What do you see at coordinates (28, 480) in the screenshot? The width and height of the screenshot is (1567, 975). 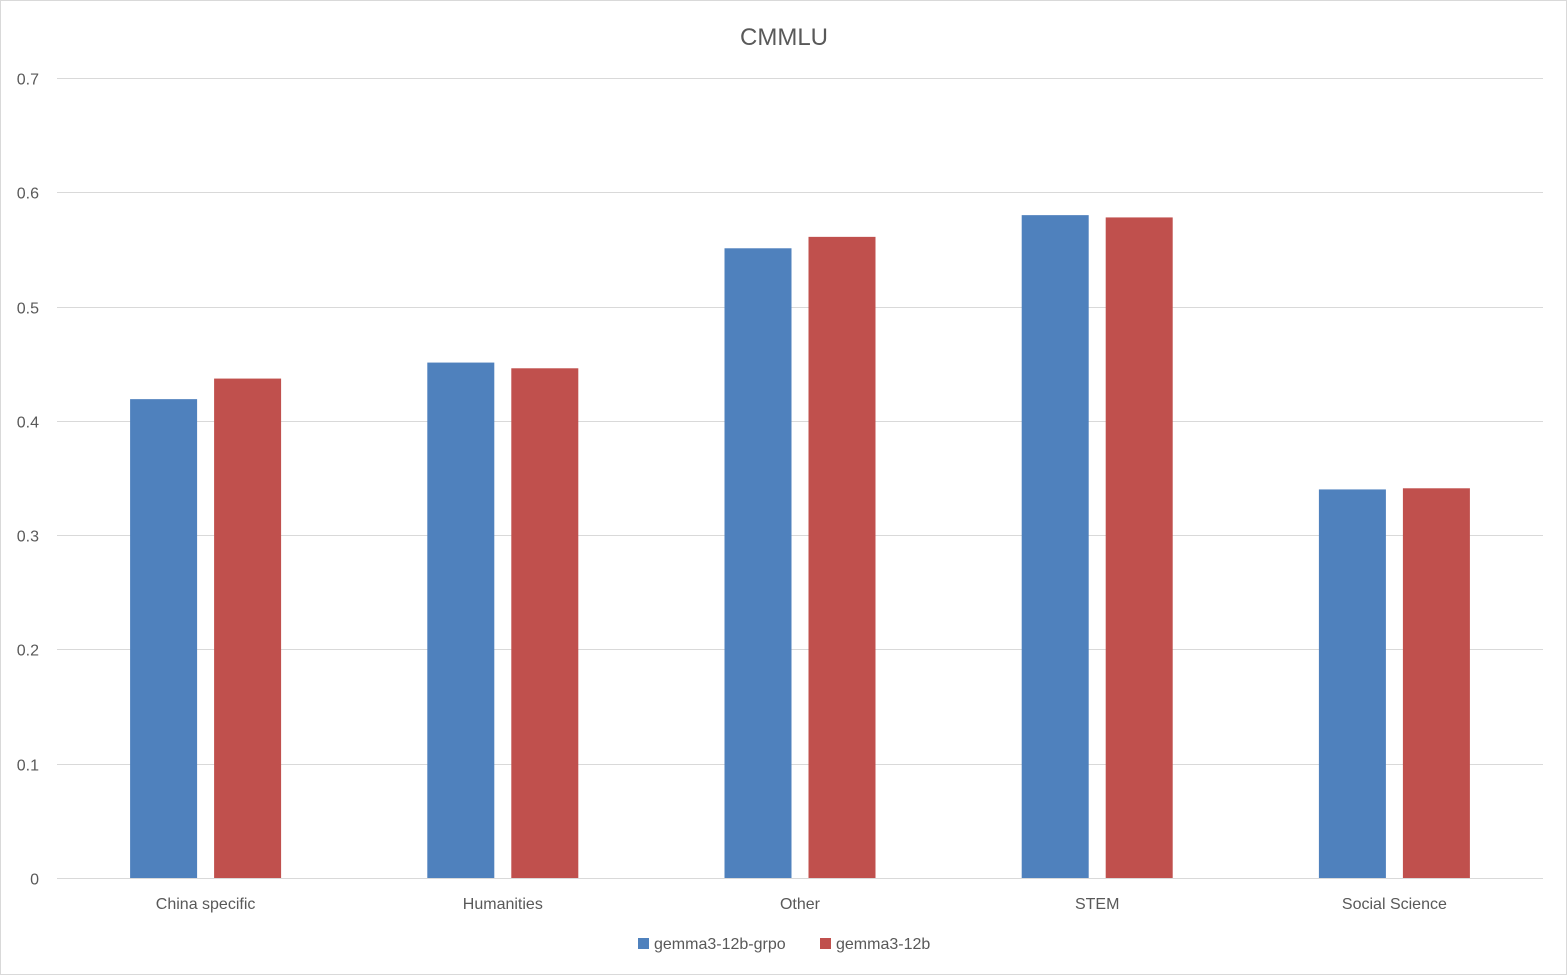 I see `y-axis-ticks: 0 0.1 0.2 0.3 0.4 0.5 0.6 0.7` at bounding box center [28, 480].